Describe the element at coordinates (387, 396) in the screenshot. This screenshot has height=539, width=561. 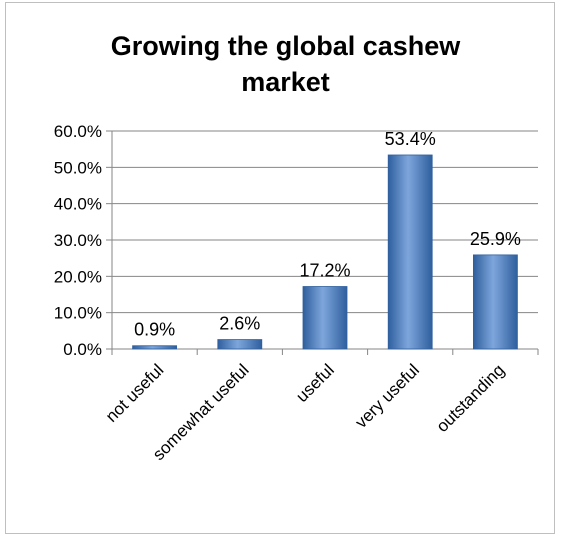
I see `x-tick-label: very useful` at that location.